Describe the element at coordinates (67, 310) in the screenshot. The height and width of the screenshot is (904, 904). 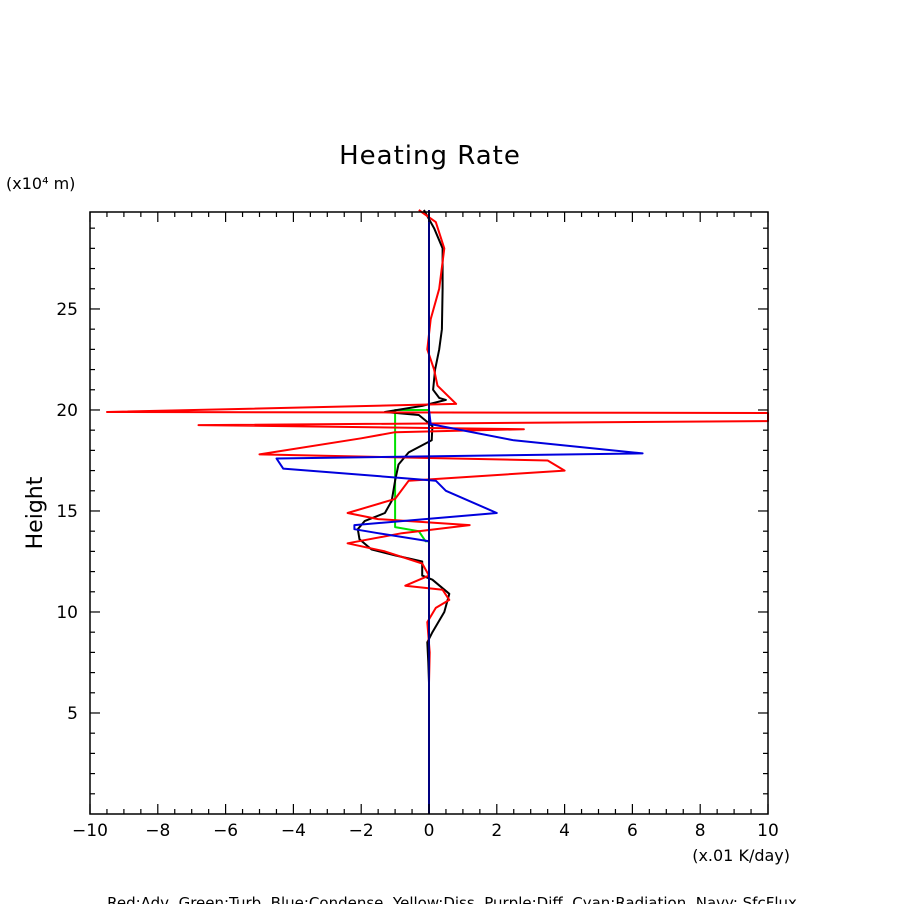
I see `y-tick-label: 25` at that location.